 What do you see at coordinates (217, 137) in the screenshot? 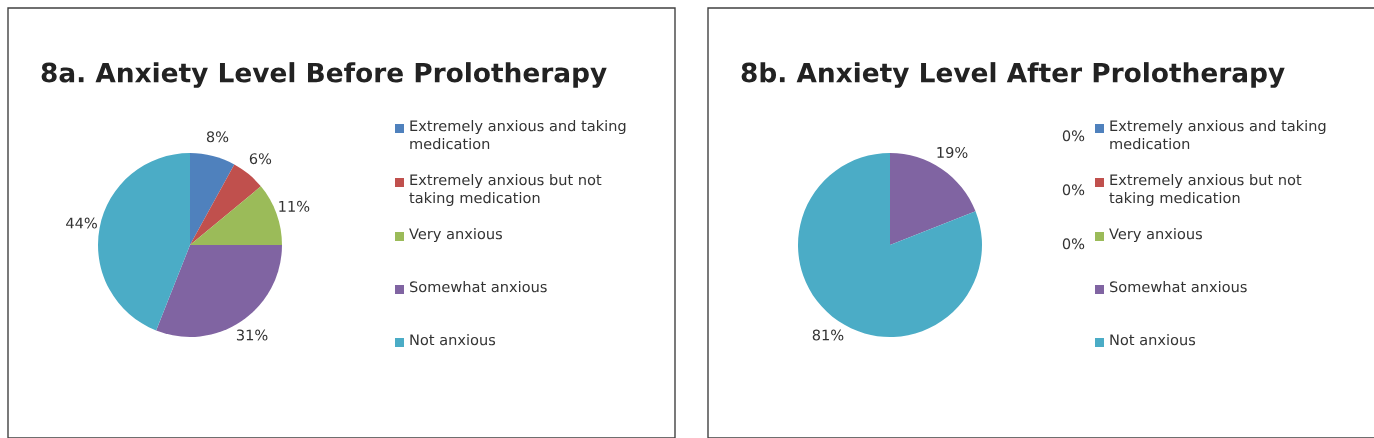
I see `data-label: 8%` at bounding box center [217, 137].